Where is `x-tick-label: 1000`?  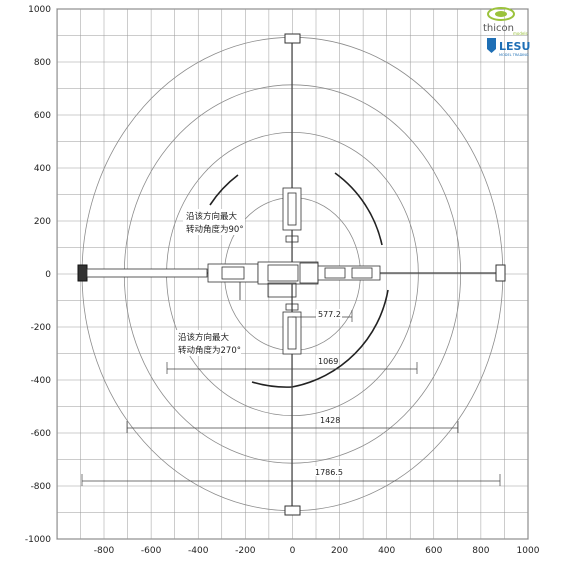 x-tick-label: 1000 is located at coordinates (528, 551).